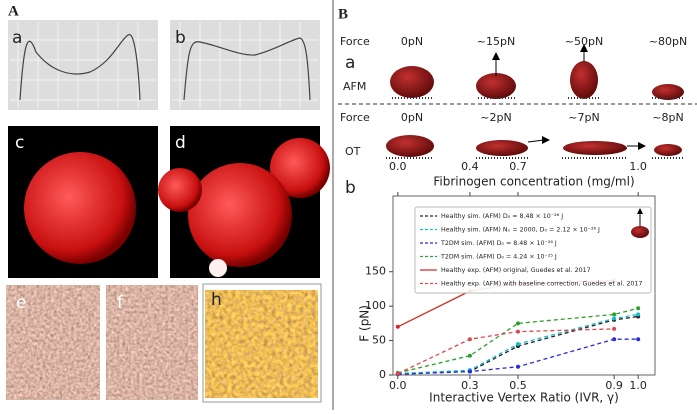 The width and height of the screenshot is (697, 414). I want to click on x-tick-label: 0.0, so click(398, 385).